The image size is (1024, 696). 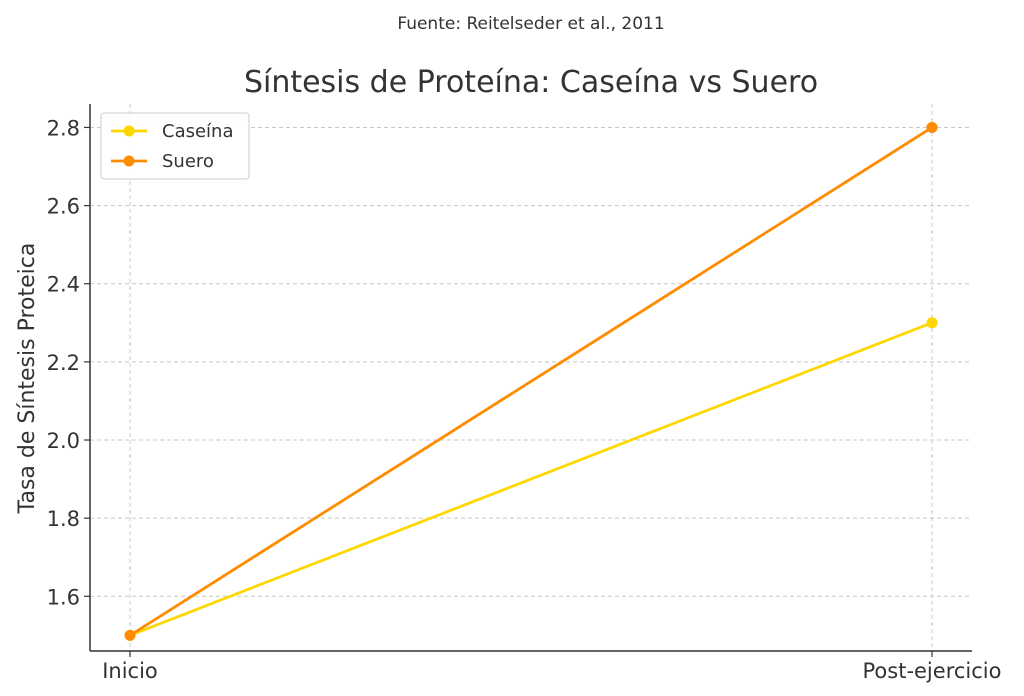 I want to click on legend-label: Suero, so click(x=188, y=161).